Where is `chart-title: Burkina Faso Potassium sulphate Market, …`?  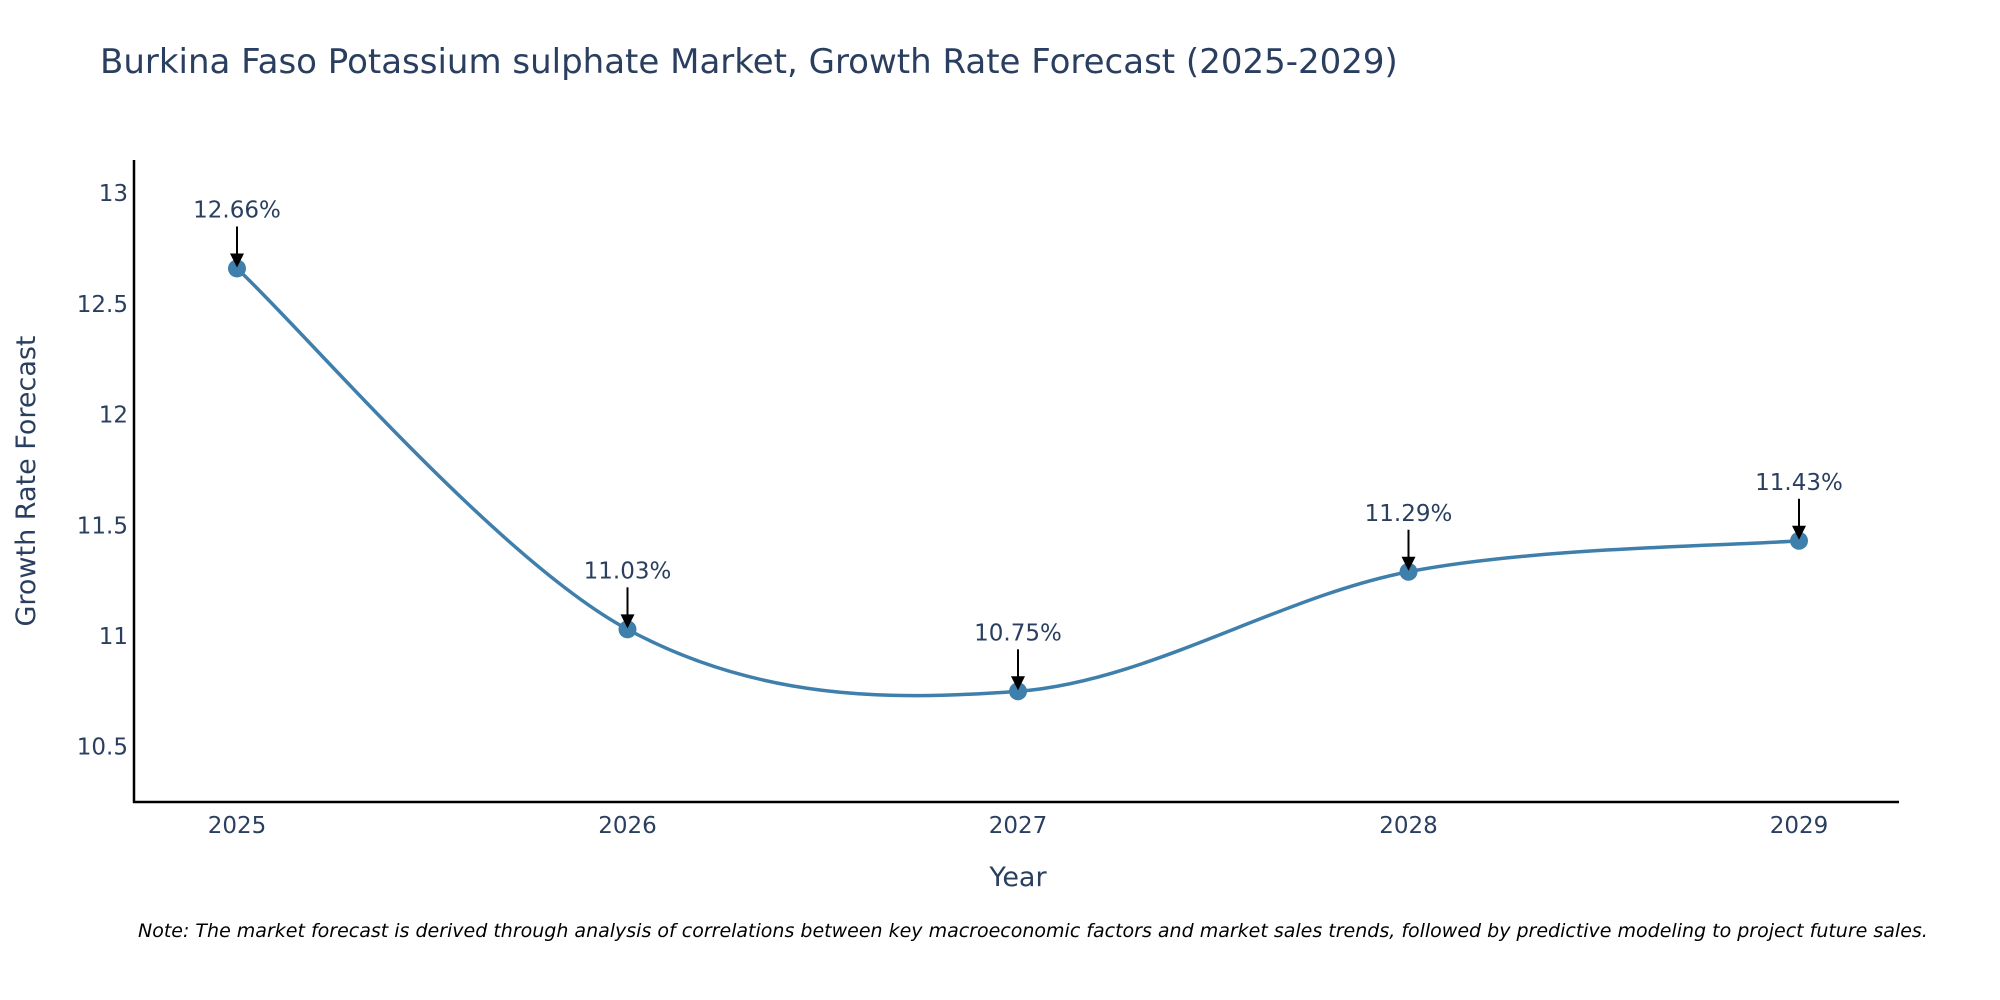 chart-title: Burkina Faso Potassium sulphate Market, … is located at coordinates (749, 62).